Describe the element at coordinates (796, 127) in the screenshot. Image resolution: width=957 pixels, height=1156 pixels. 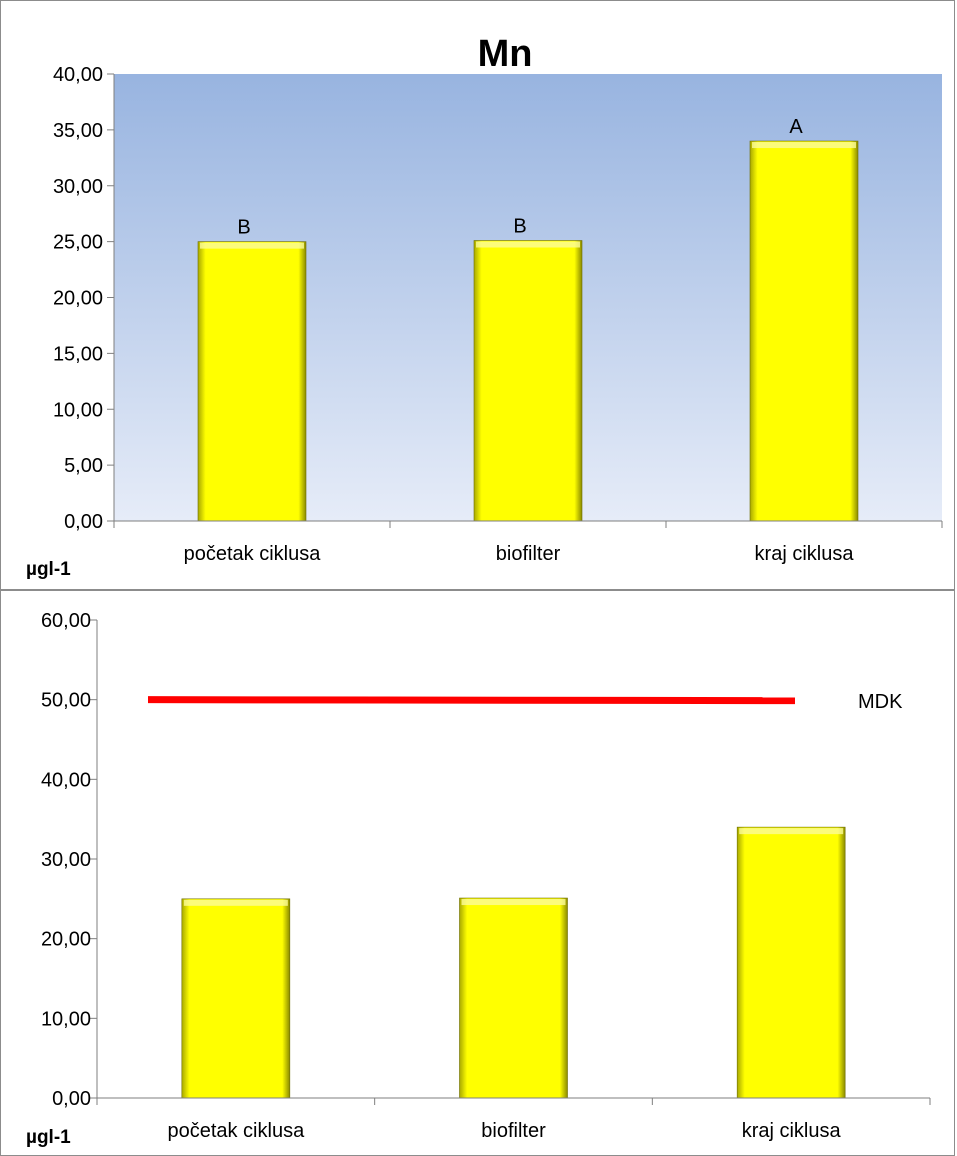
I see `data-label: A` at that location.